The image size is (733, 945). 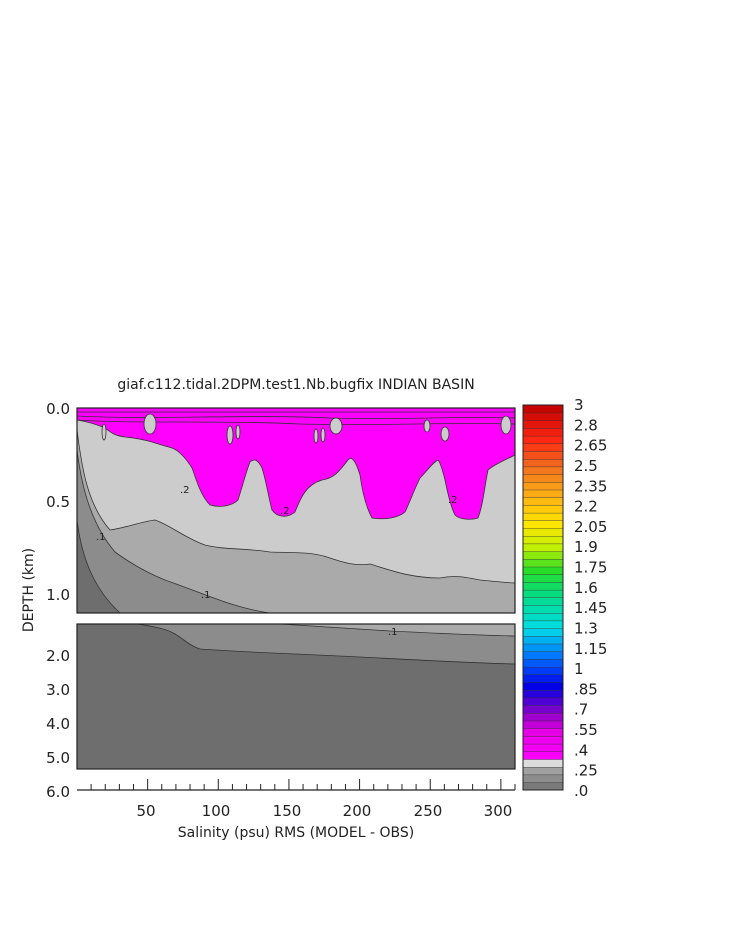 What do you see at coordinates (590, 446) in the screenshot?
I see `colorbar-label: 2.65` at bounding box center [590, 446].